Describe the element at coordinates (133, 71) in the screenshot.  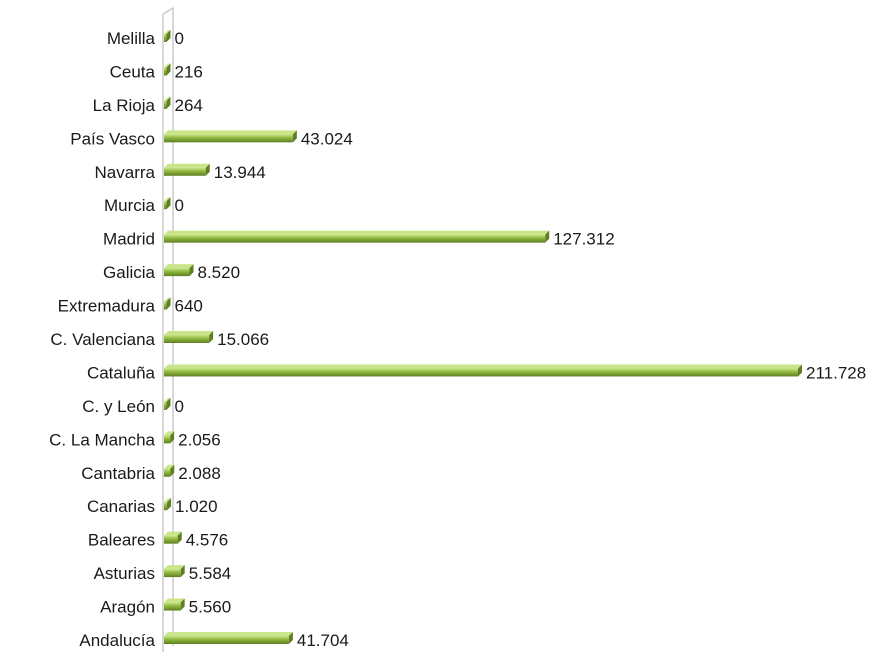
I see `category-label: Ceuta` at that location.